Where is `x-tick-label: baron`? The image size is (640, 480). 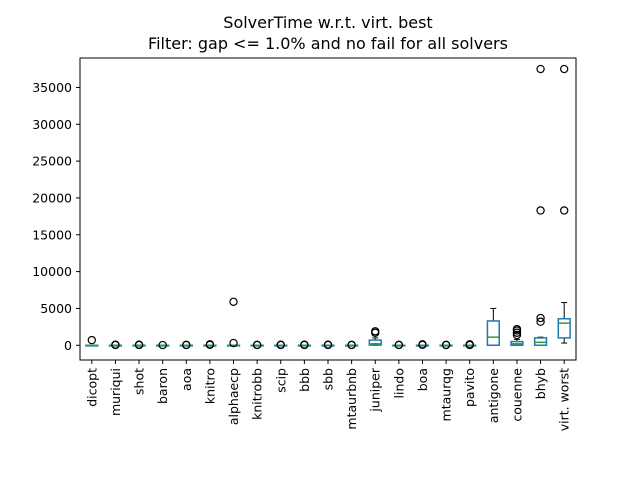
x-tick-label: baron is located at coordinates (162, 386).